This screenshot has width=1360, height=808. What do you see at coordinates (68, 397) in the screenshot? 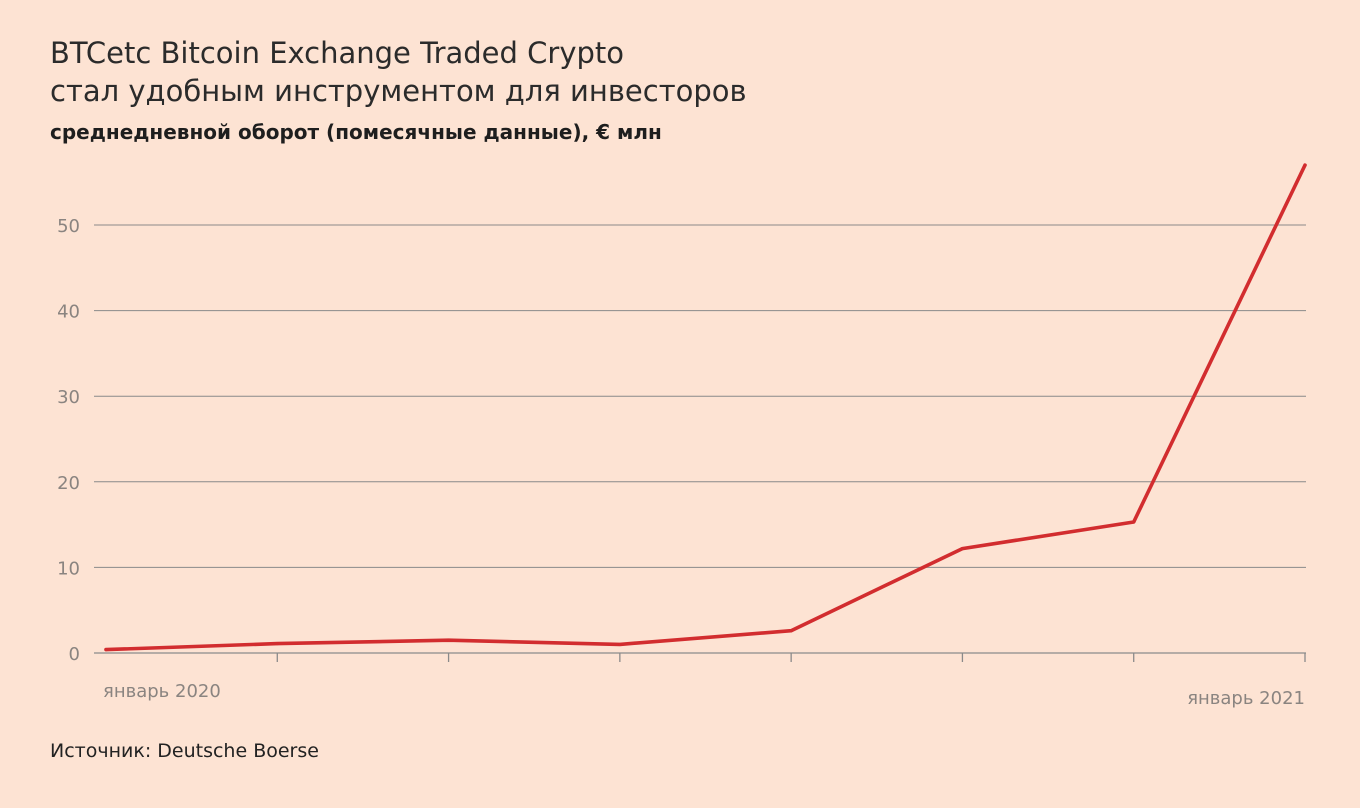
I see `y-tick-label-30: 30` at bounding box center [68, 397].